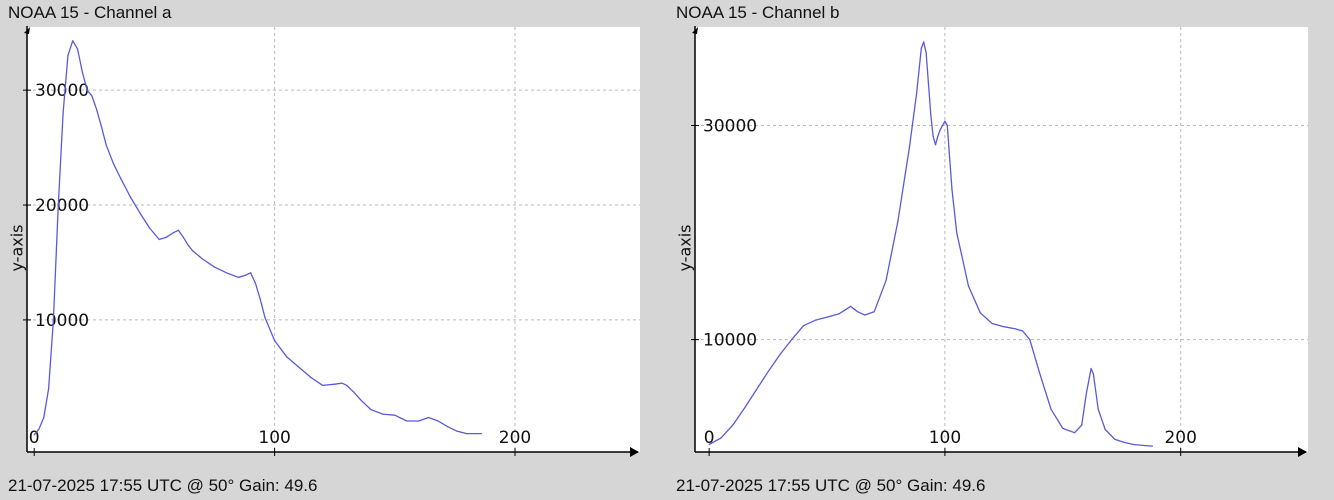 This screenshot has height=500, width=1334. Describe the element at coordinates (758, 12) in the screenshot. I see `chart-title: NOAA 15 - Channel b` at that location.